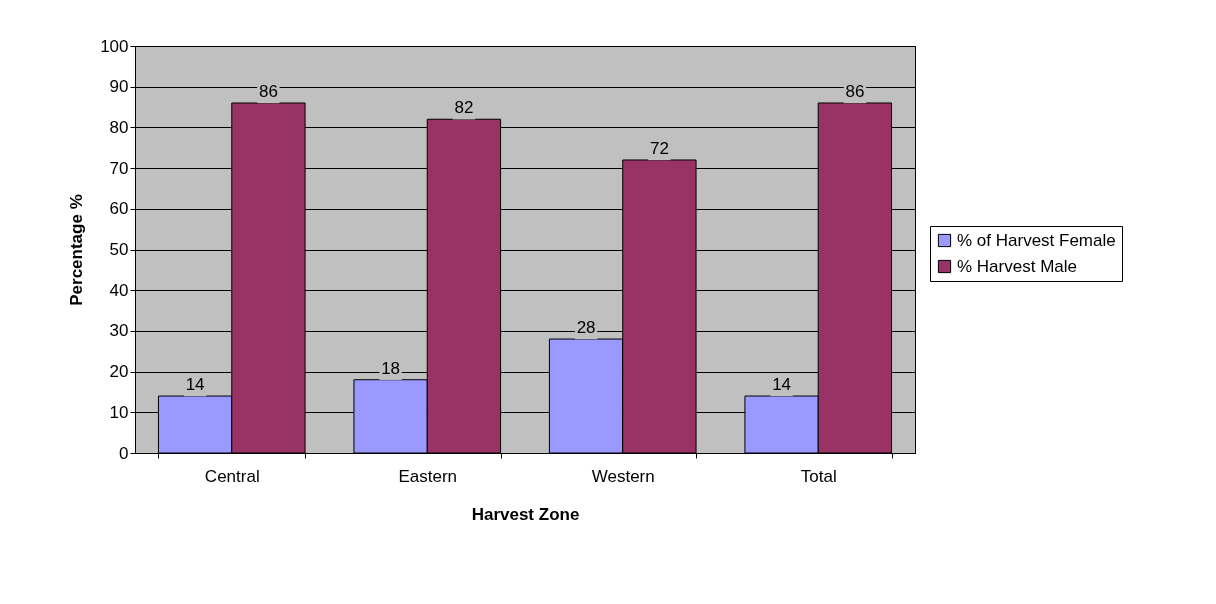  I want to click on x-tick-label: Western, so click(623, 476).